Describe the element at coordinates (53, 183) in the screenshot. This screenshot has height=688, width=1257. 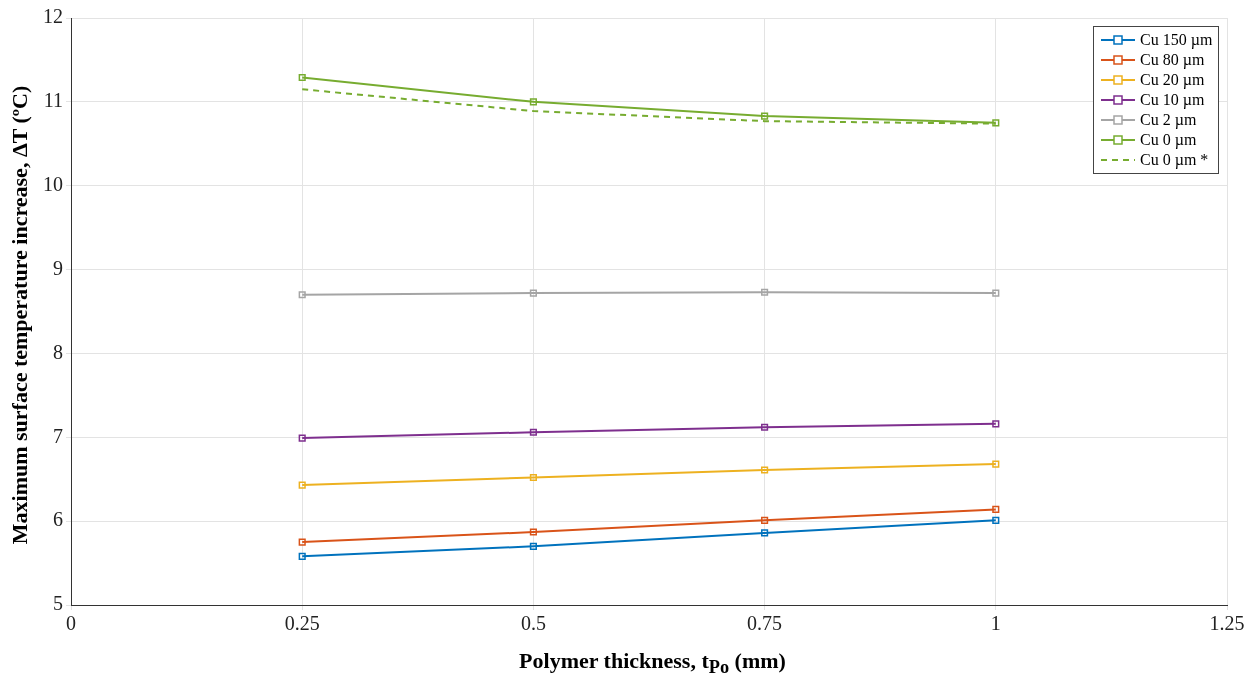
I see `y-tick-label: 10` at that location.